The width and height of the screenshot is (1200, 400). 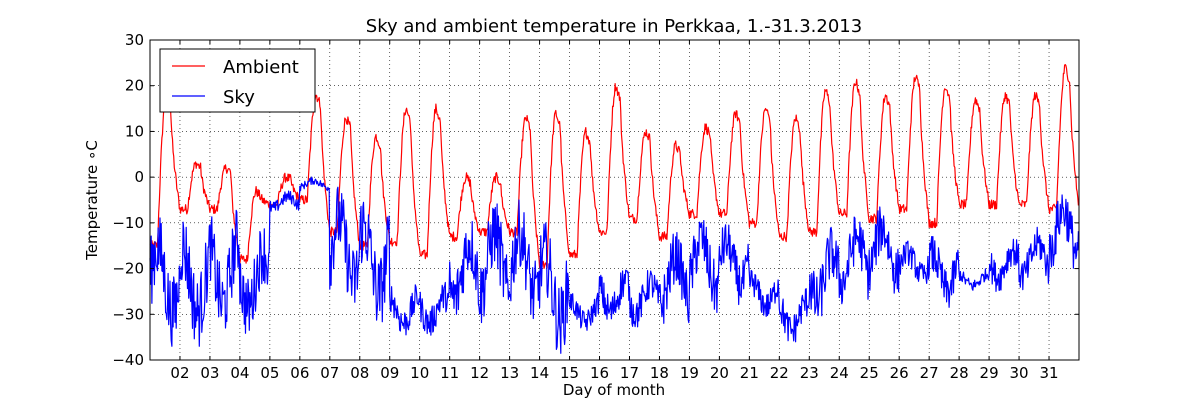 What do you see at coordinates (128, 314) in the screenshot?
I see `y-tick-label: −30` at bounding box center [128, 314].